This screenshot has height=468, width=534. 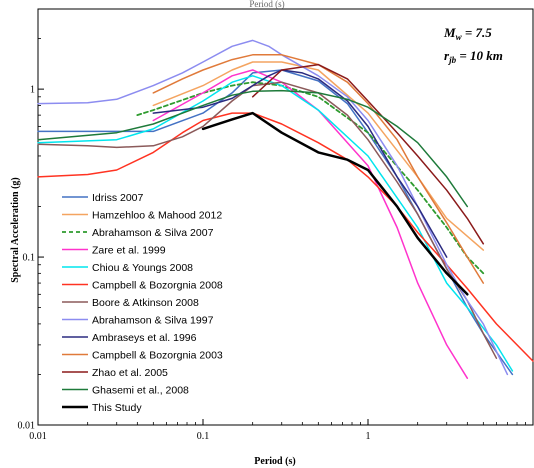 I want to click on y-tick-label: 0.01, so click(x=27, y=426).